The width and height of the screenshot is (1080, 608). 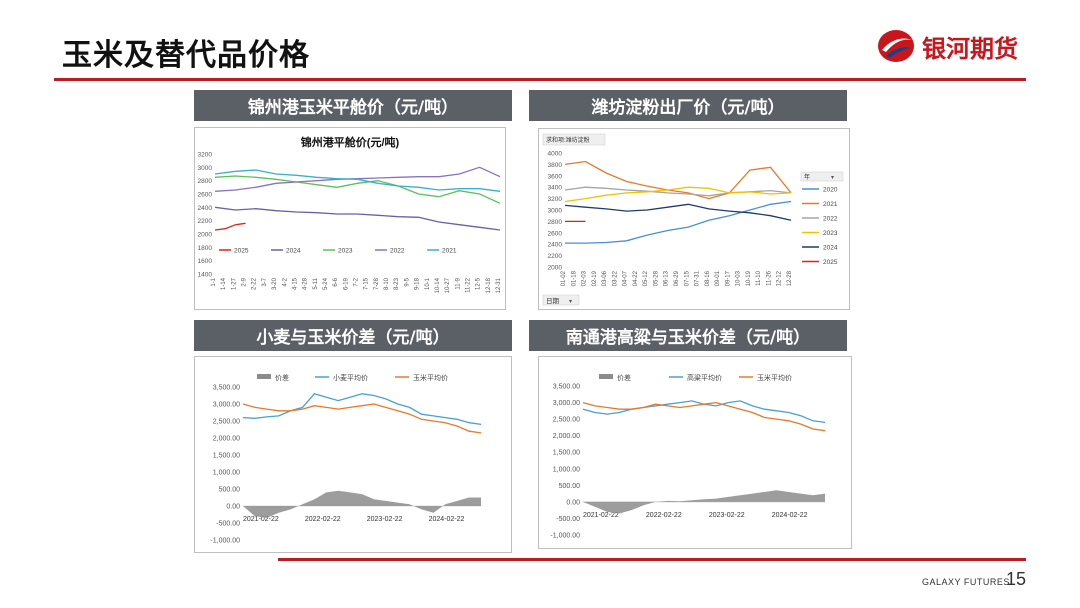 I want to click on series-line-小麦平均价, so click(x=362, y=409).